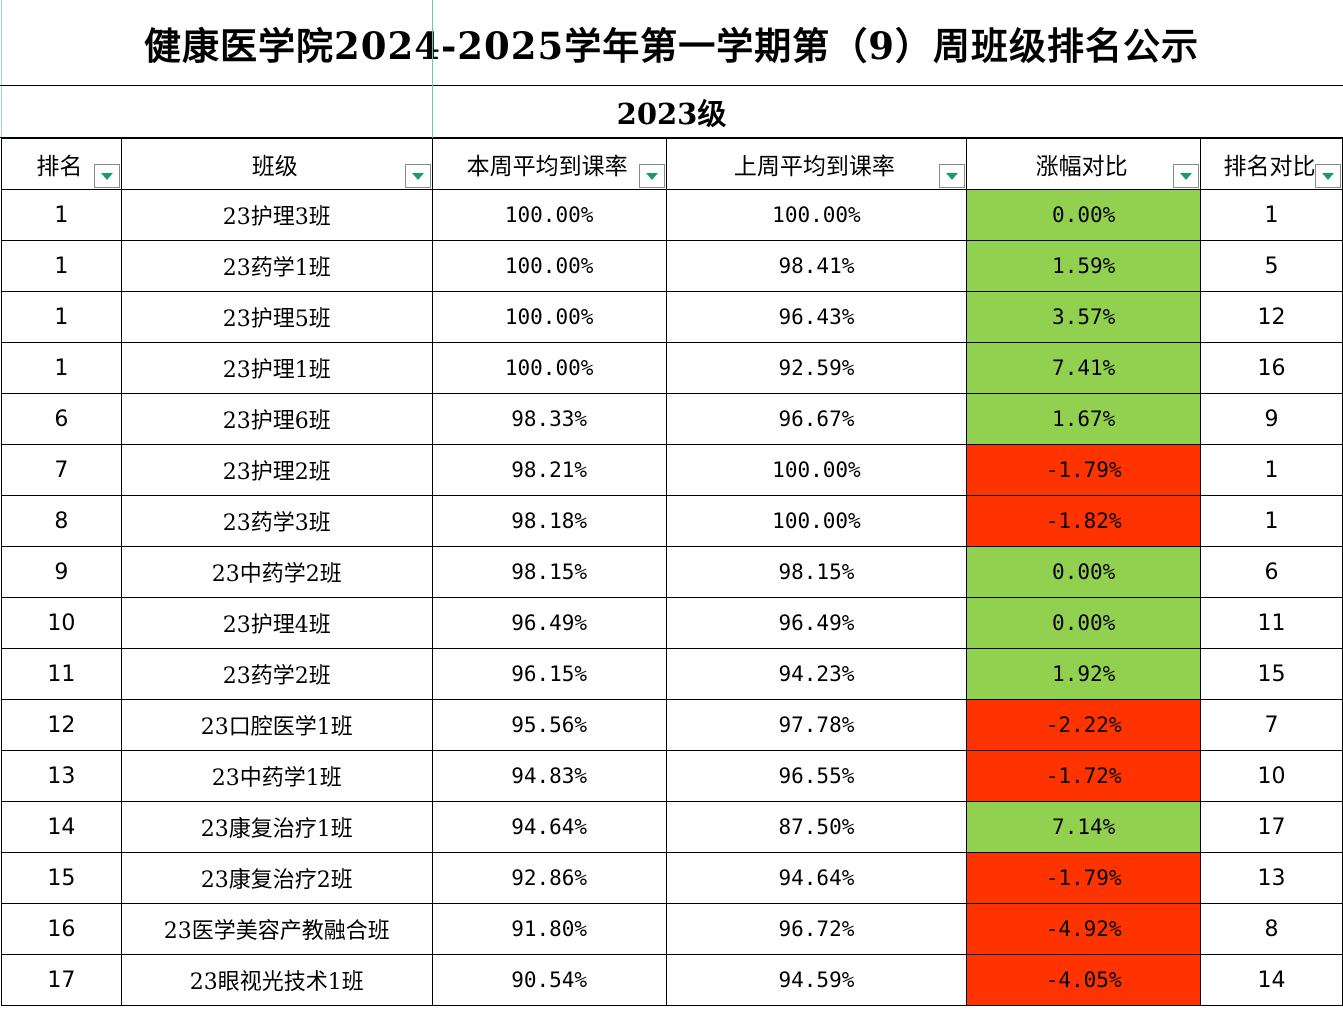 This screenshot has width=1343, height=1021. Describe the element at coordinates (816, 317) in the screenshot. I see `last-week-cell: 96.43%` at that location.